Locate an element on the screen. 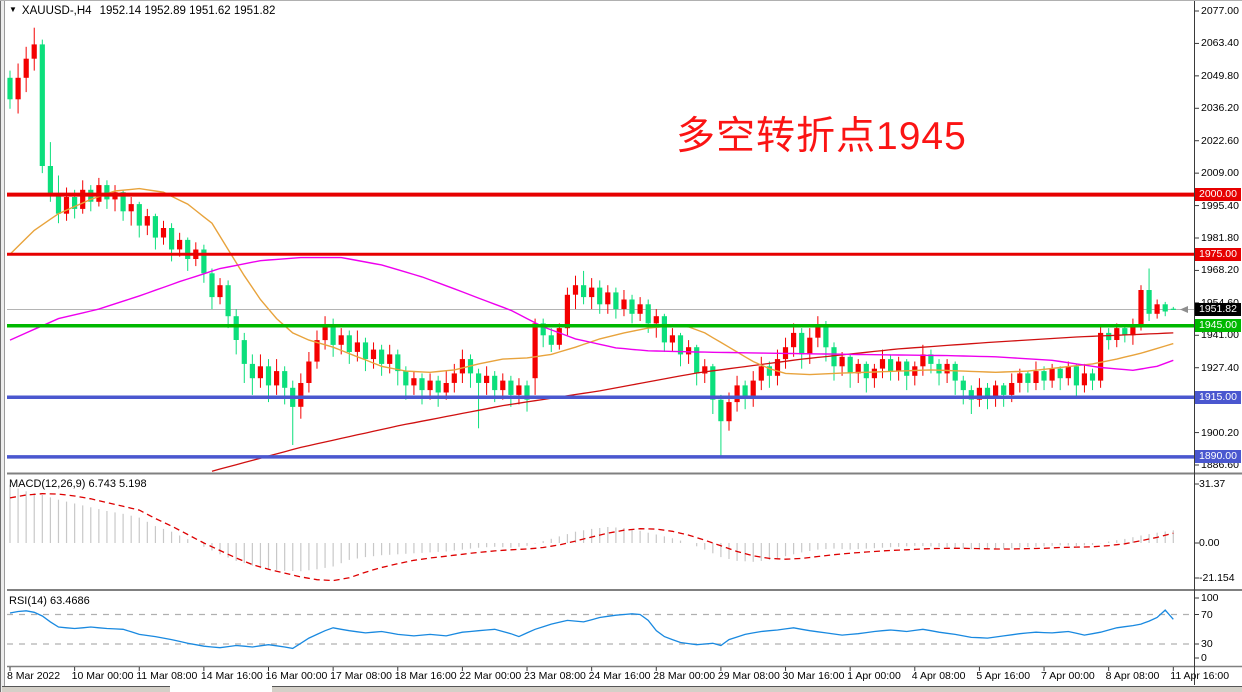 This screenshot has height=692, width=1242. annotation-text: 多空转折点1945 is located at coordinates (821, 136).